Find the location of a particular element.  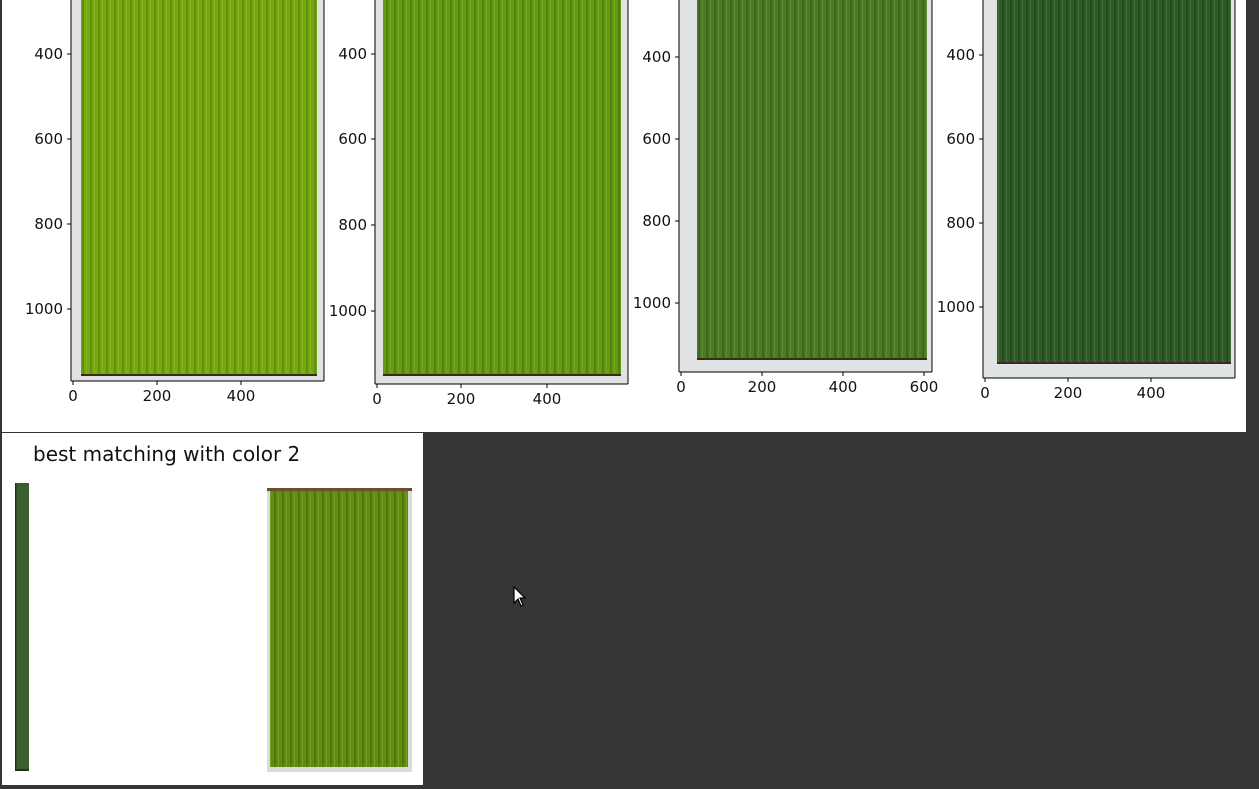

match-image-ribs is located at coordinates (339, 629).